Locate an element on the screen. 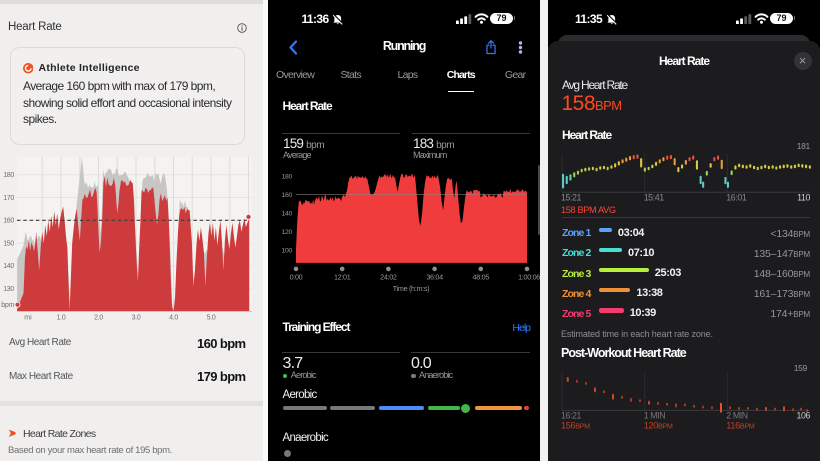 Image resolution: width=820 pixels, height=461 pixels. svg-text: 156BPM is located at coordinates (575, 426).